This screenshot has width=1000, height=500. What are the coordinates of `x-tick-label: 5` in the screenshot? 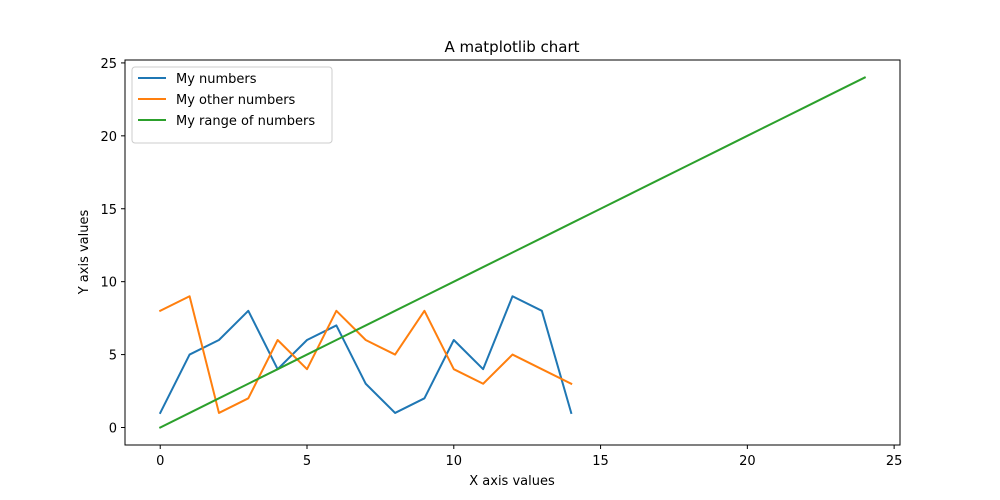 It's located at (307, 461).